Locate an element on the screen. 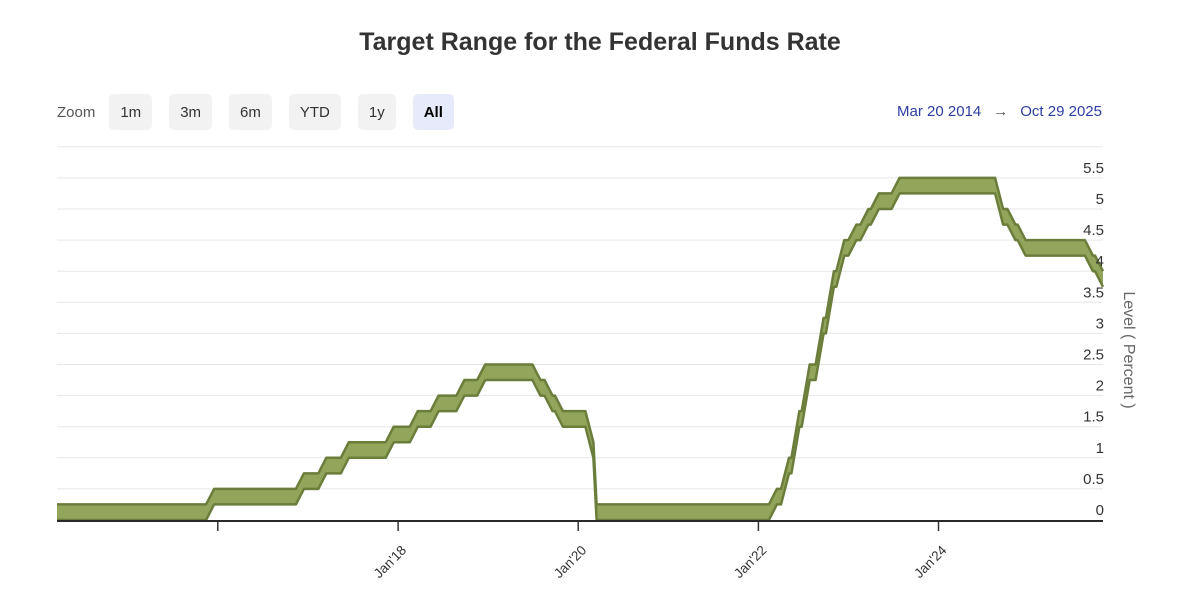 Image resolution: width=1200 pixels, height=596 pixels. range-selector: Zoom 1m 3m 6m YTD 1y All is located at coordinates (264, 112).